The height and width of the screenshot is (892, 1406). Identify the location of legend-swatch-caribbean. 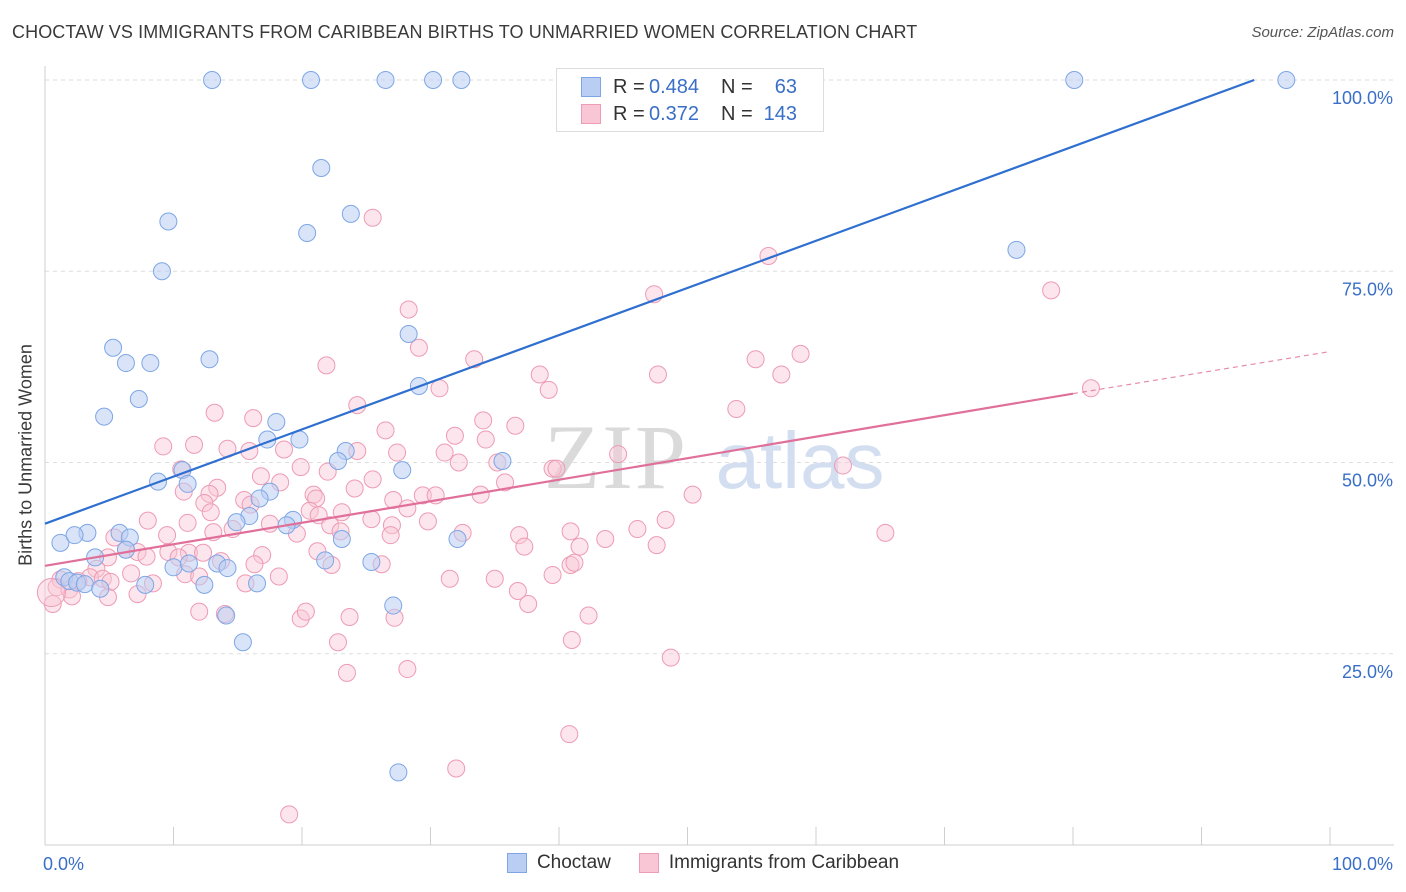
(648, 863).